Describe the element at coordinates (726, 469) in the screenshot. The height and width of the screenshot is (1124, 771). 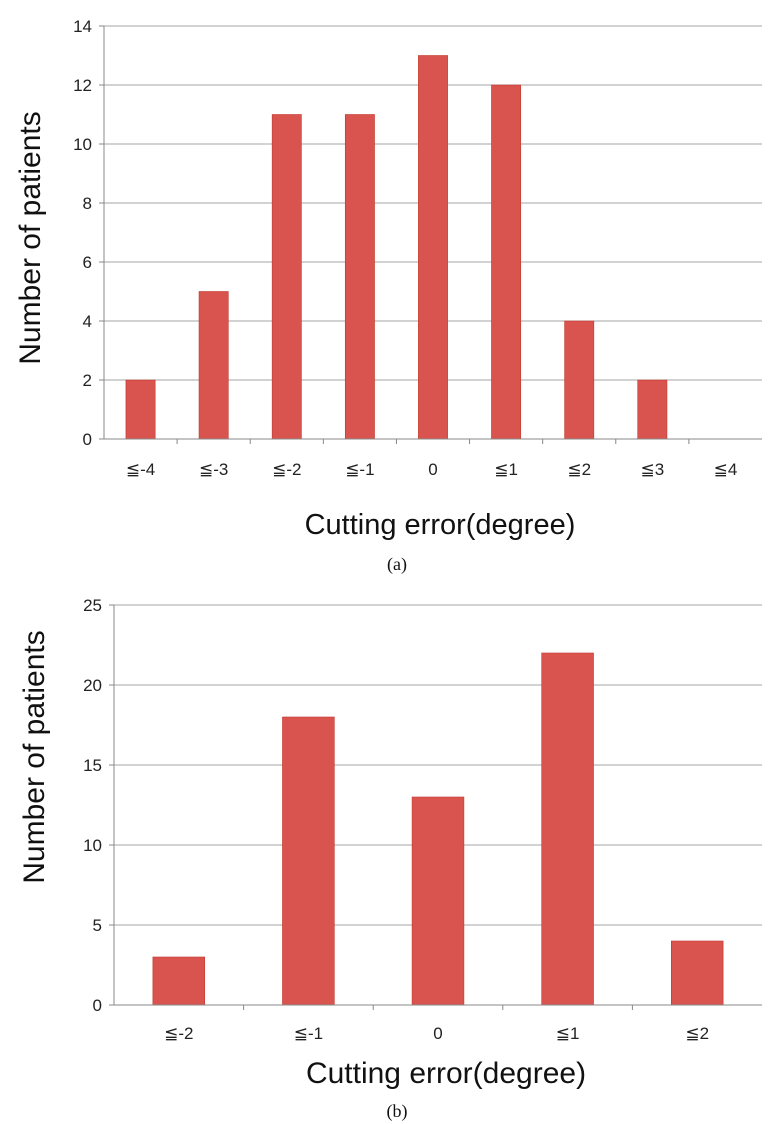
I see `x-tick-label: ≦4` at that location.